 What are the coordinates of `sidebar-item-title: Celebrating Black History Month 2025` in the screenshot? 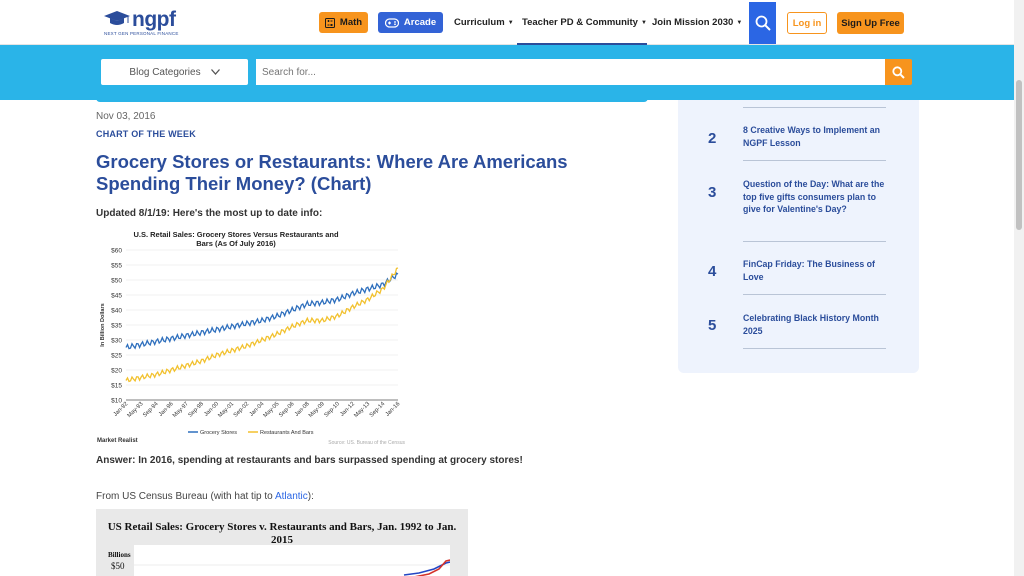 It's located at (811, 324).